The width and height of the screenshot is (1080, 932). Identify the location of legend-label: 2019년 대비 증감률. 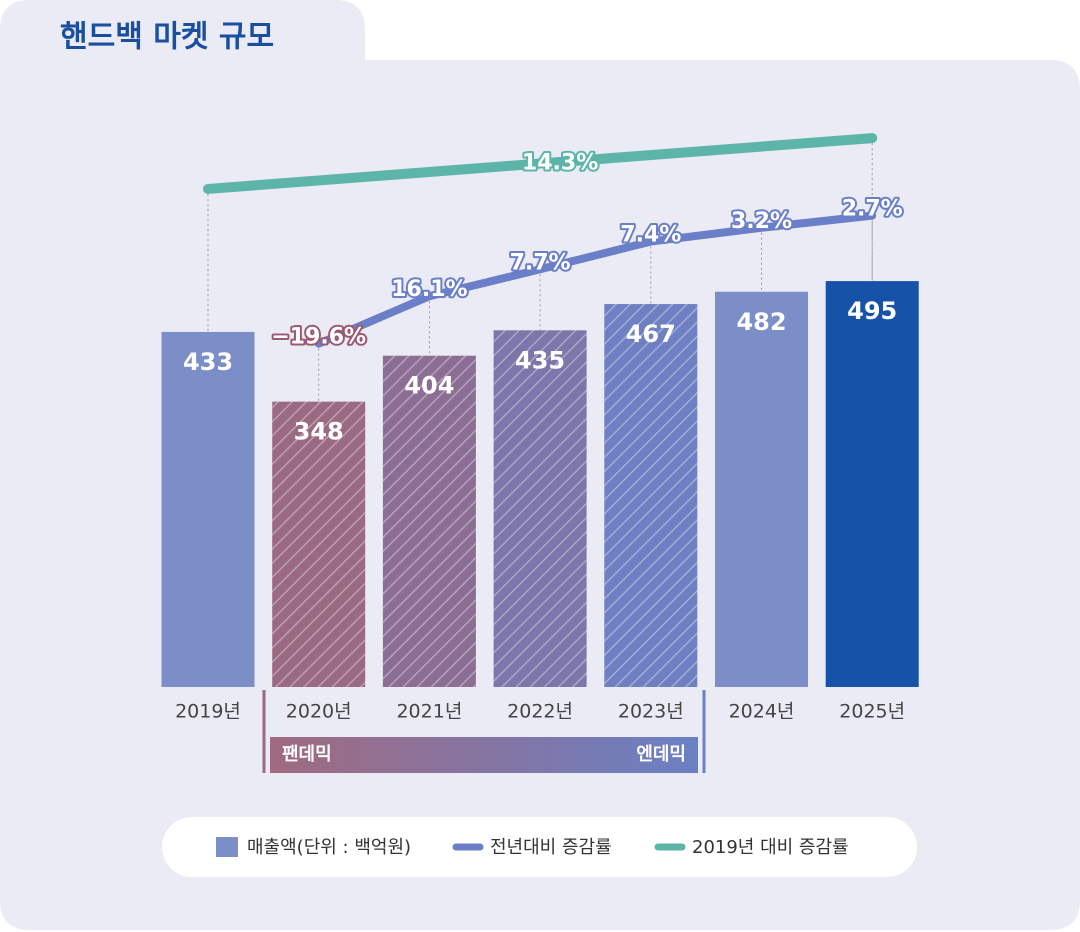
(770, 847).